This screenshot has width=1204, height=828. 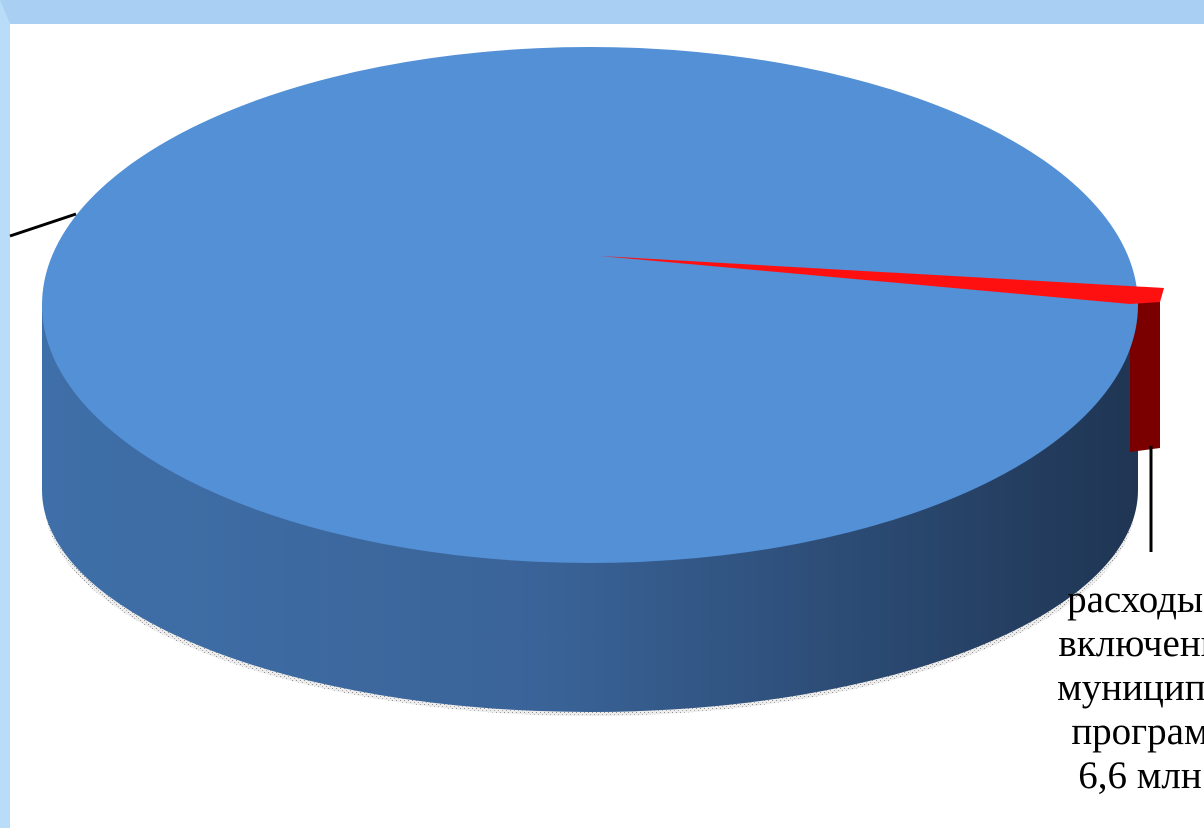 What do you see at coordinates (43, 225) in the screenshot?
I see `leader-line-left` at bounding box center [43, 225].